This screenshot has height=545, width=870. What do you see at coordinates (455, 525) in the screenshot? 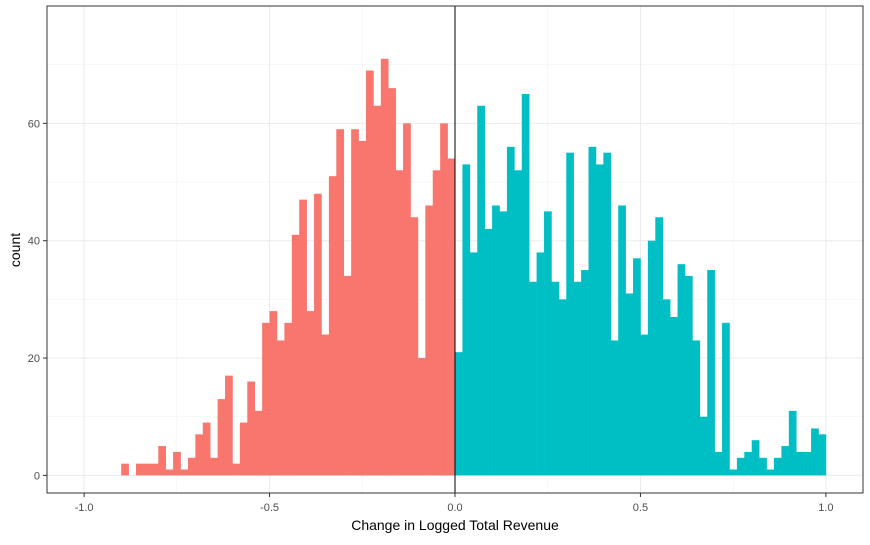
I see `x-axis-title: Change in Logged Total Revenue` at bounding box center [455, 525].